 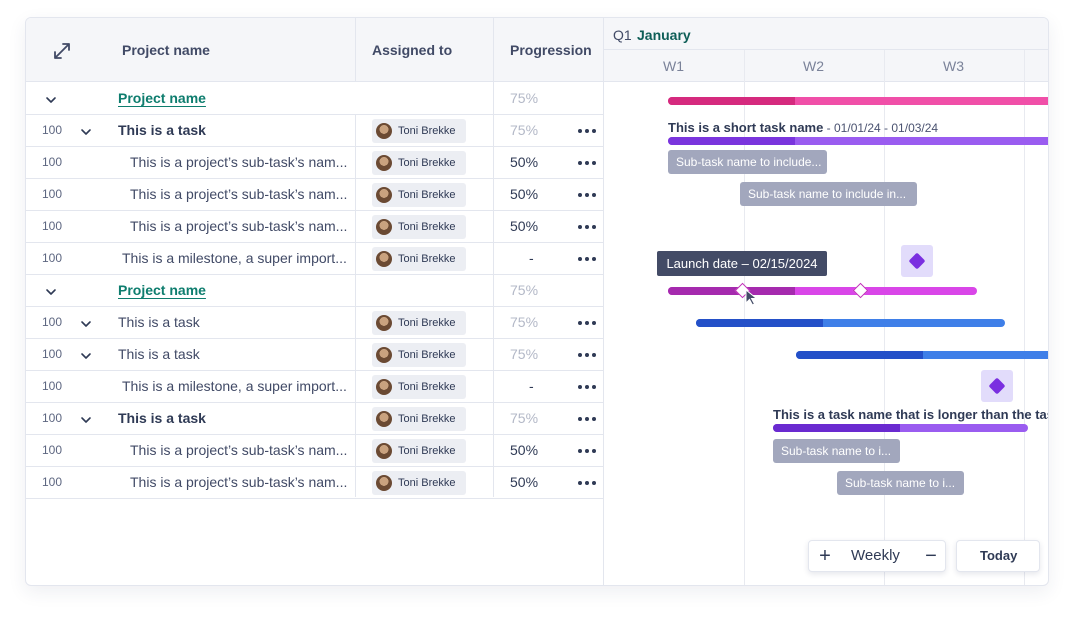 I want to click on month-label: January, so click(x=664, y=35).